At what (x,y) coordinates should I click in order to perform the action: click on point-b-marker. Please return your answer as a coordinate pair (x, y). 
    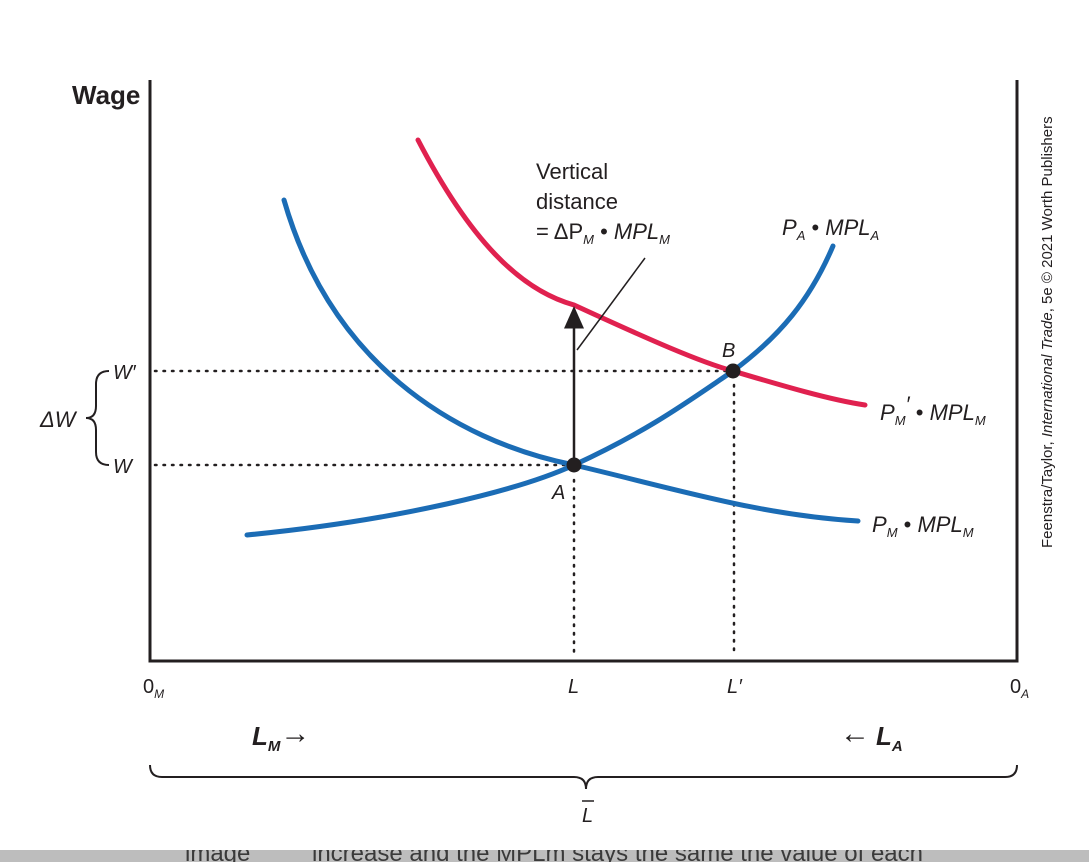
    Looking at the image, I should click on (733, 371).